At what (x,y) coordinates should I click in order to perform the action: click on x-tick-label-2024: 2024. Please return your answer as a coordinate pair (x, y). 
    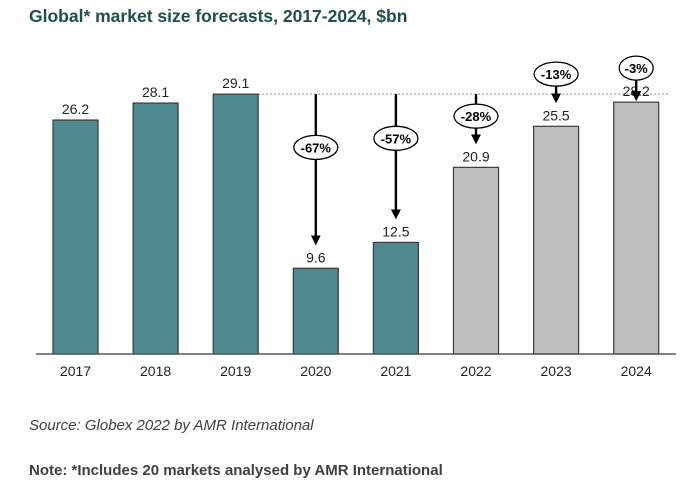
    Looking at the image, I should click on (636, 371).